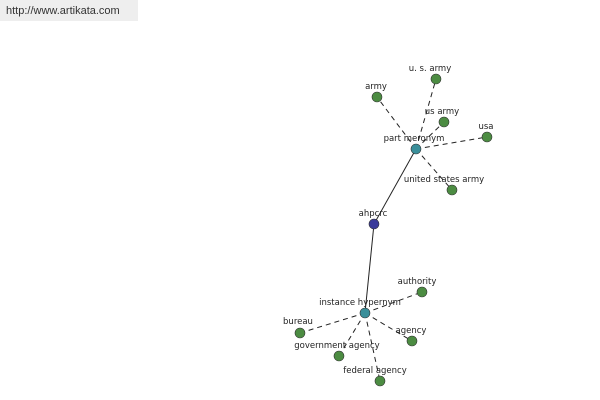 The image size is (600, 400). I want to click on node-label: government agency, so click(336, 346).